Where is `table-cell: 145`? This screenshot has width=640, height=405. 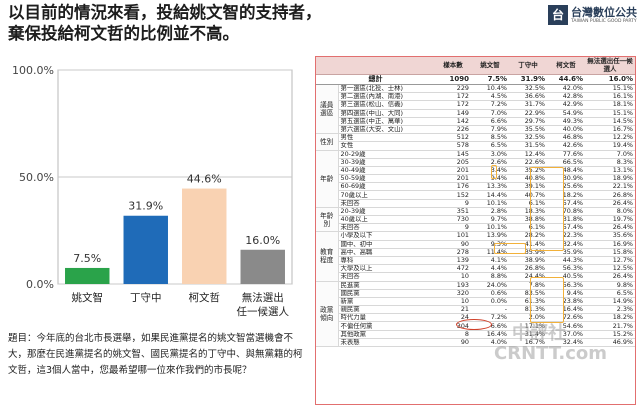
table-cell: 145 is located at coordinates (453, 154).